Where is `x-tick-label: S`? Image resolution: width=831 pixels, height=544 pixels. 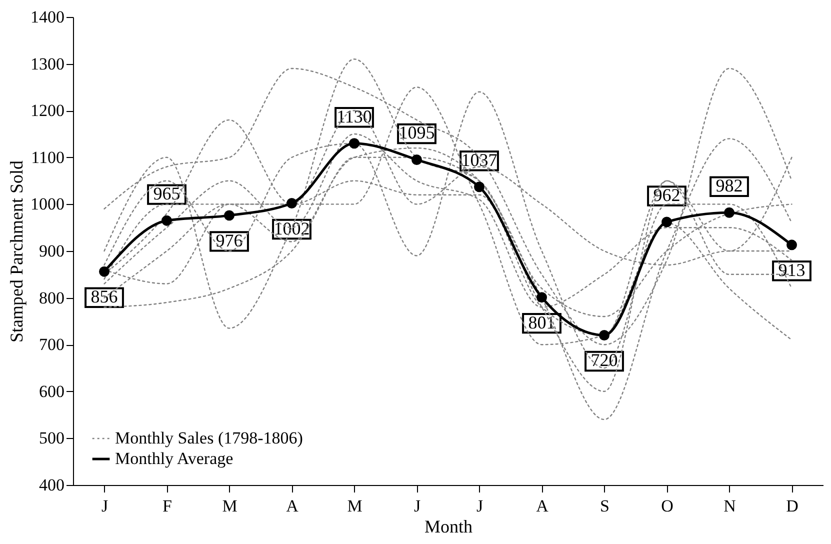
x-tick-label: S is located at coordinates (605, 506).